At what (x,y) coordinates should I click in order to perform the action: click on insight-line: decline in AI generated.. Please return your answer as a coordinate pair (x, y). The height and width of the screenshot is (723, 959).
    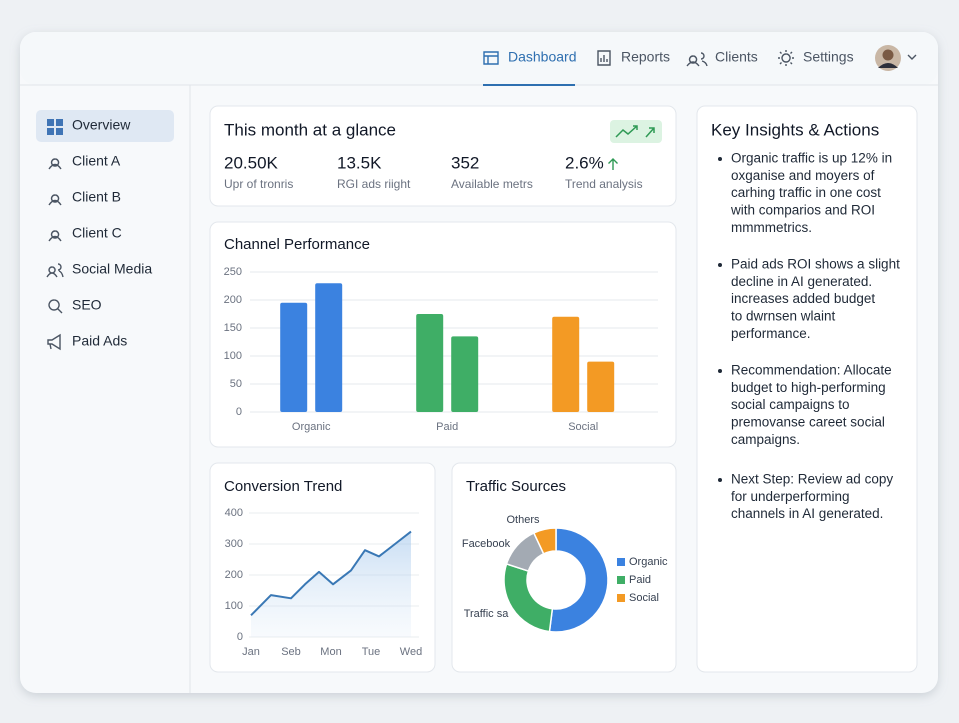
    Looking at the image, I should click on (801, 281).